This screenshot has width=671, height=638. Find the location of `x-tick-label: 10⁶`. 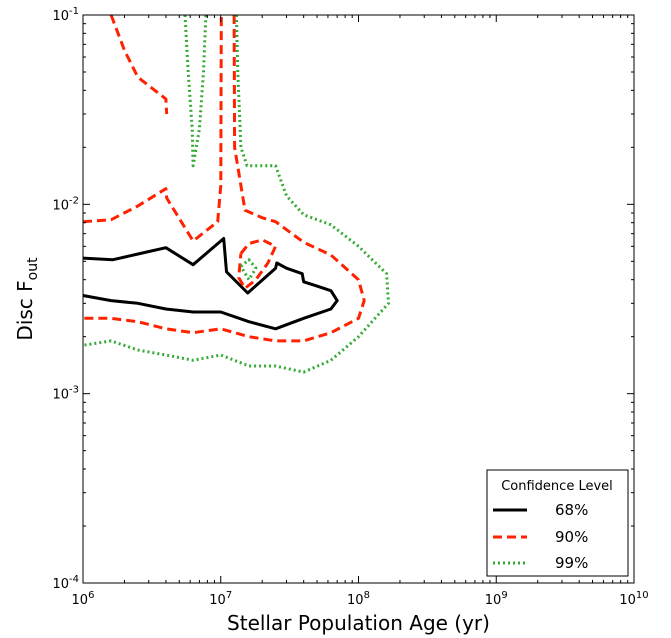

x-tick-label: 10⁶ is located at coordinates (83, 599).